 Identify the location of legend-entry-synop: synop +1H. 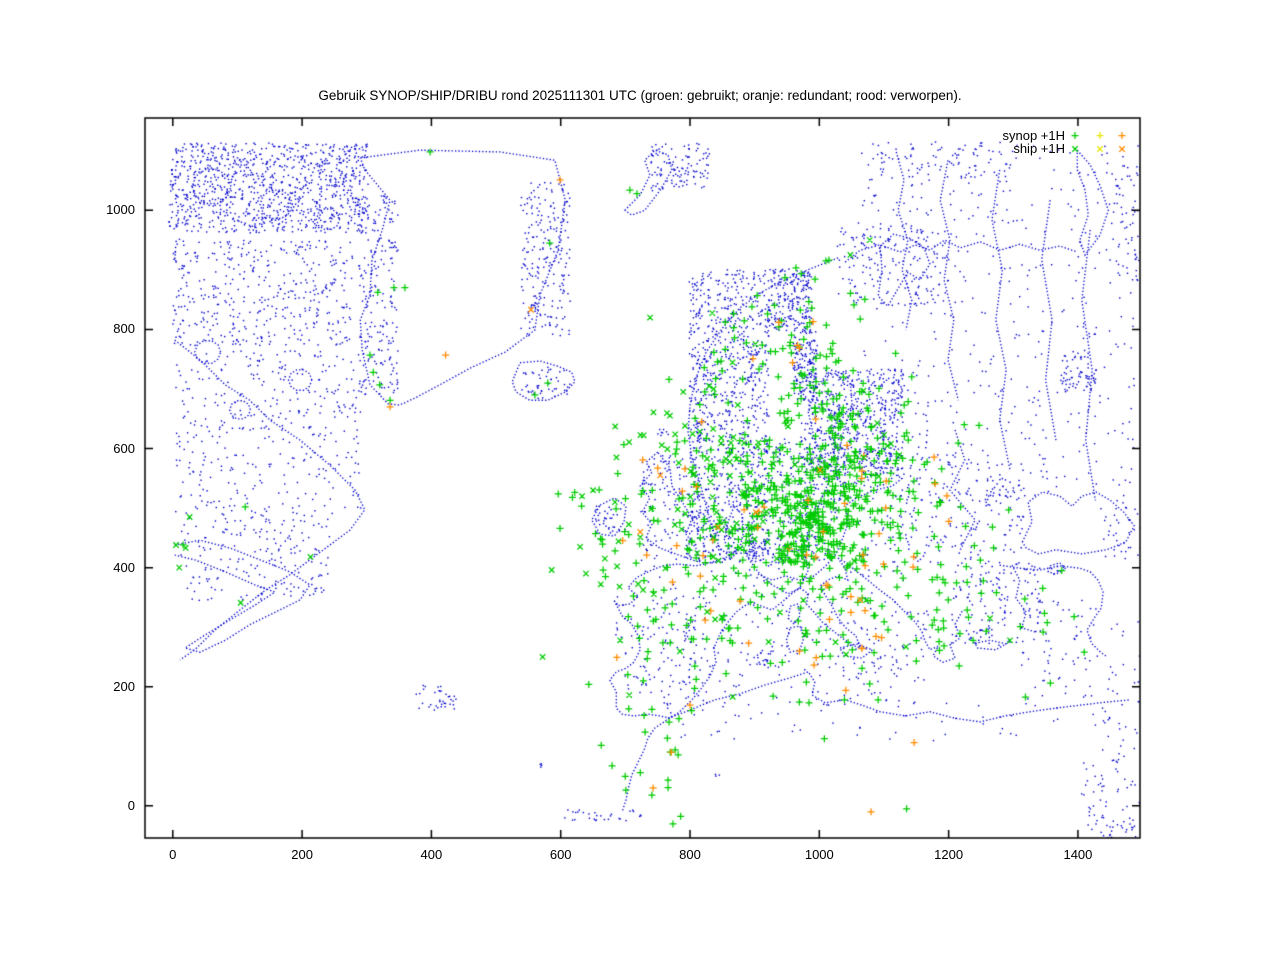
(965, 136).